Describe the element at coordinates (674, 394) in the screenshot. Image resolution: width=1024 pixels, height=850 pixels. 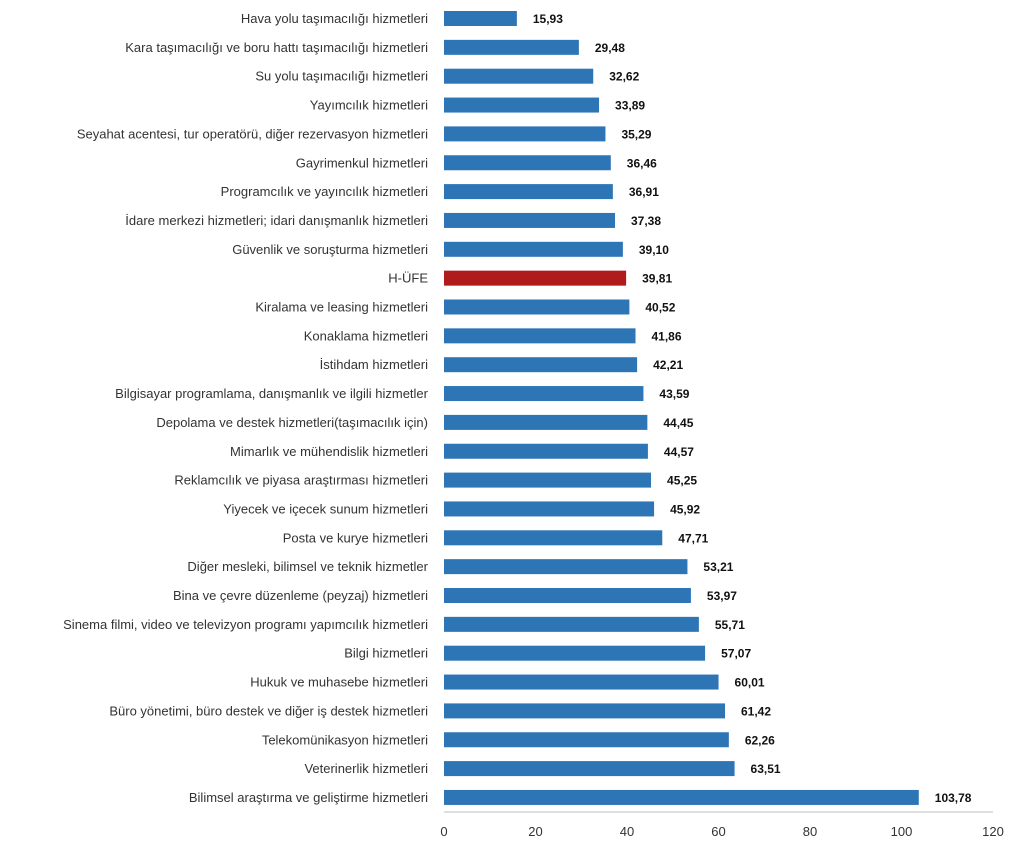
I see `data-label: 43,59` at that location.